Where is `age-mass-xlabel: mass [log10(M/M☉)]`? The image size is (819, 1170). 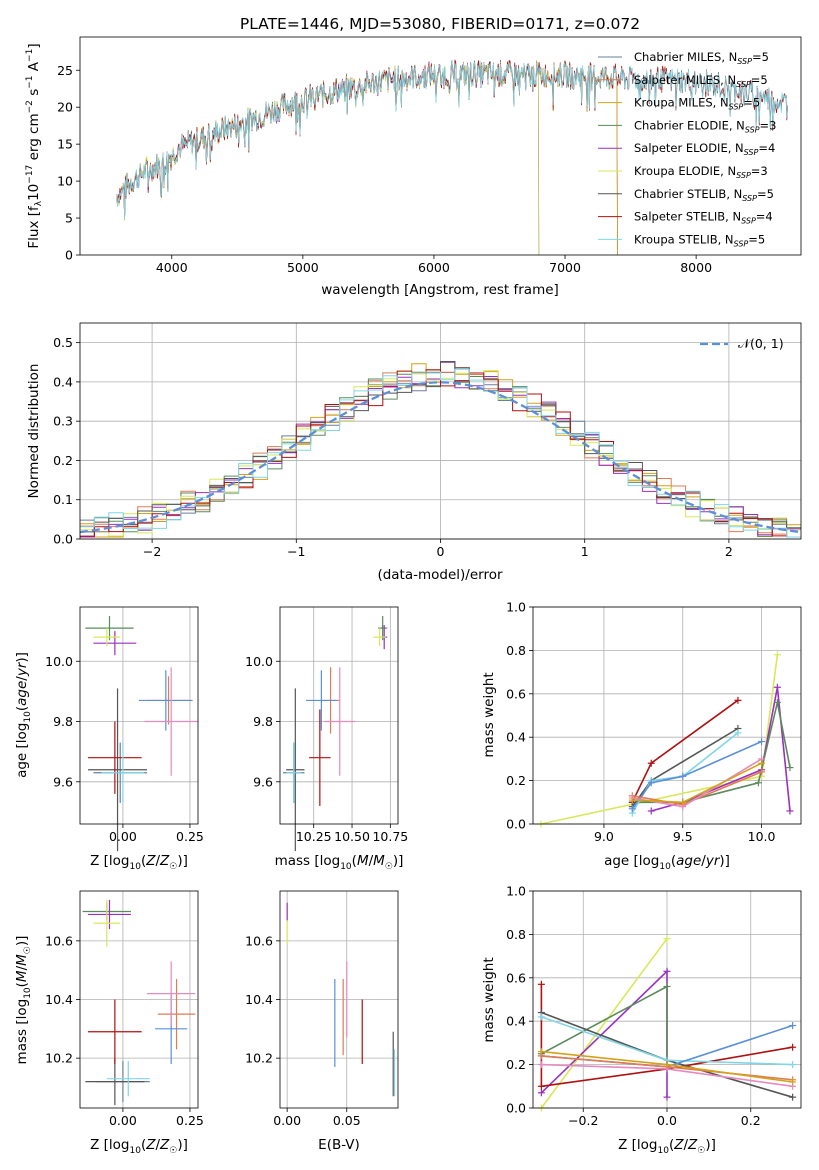
age-mass-xlabel: mass [log10(M/M☉)] is located at coordinates (339, 862).